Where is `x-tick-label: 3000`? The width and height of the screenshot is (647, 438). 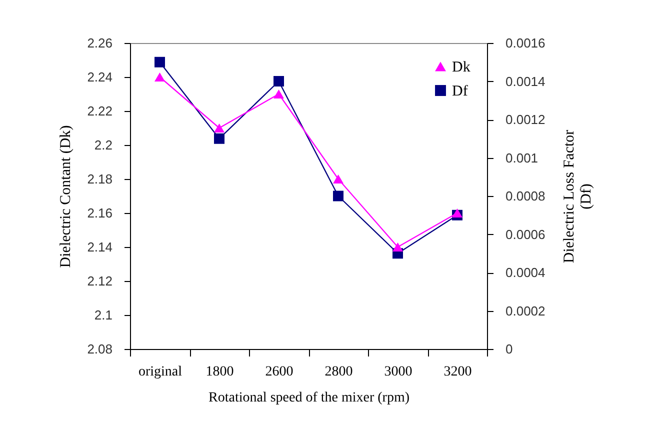 x-tick-label: 3000 is located at coordinates (398, 372).